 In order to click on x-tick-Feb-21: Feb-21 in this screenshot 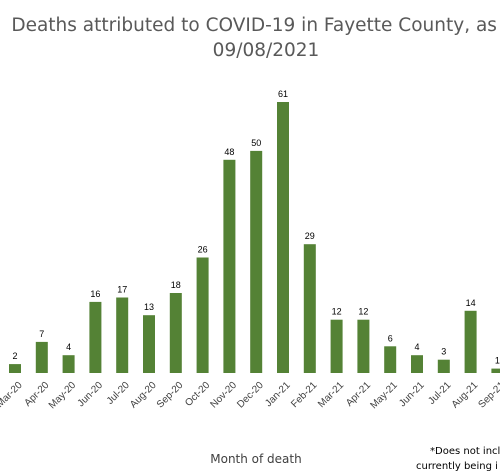, I will do `click(304, 395)`.